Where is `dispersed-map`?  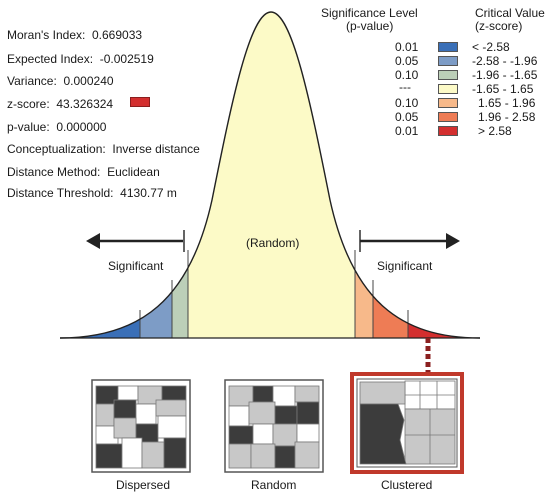 dispersed-map is located at coordinates (141, 426).